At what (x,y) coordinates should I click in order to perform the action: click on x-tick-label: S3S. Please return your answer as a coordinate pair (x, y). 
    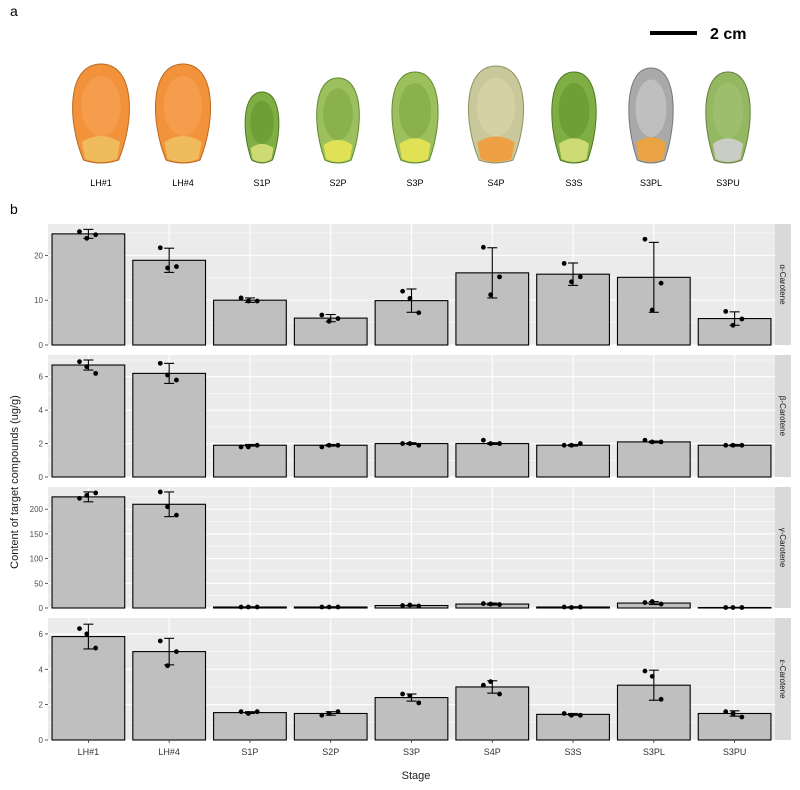
    Looking at the image, I should click on (573, 752).